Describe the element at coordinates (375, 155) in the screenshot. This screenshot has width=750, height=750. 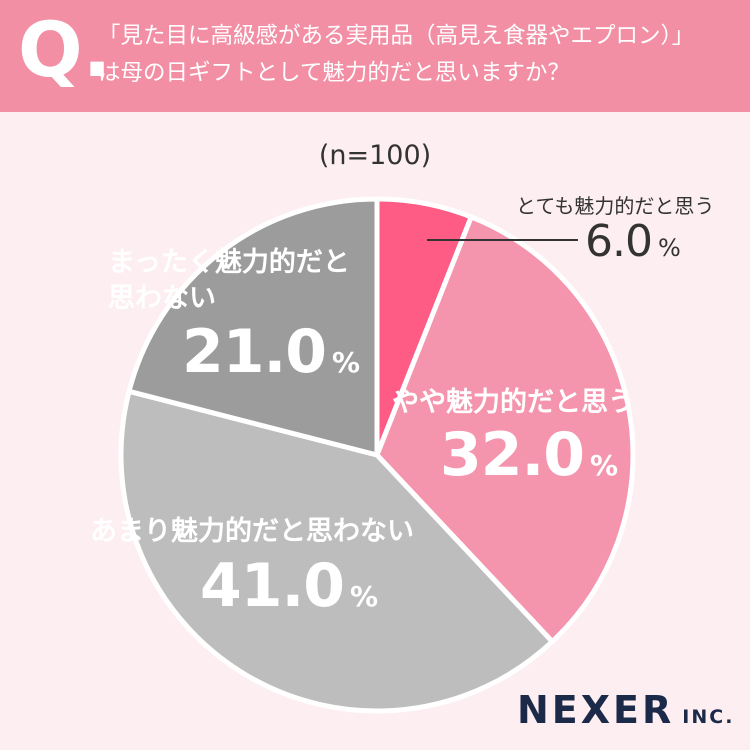
I see `sample-size-label: (n=100)` at that location.